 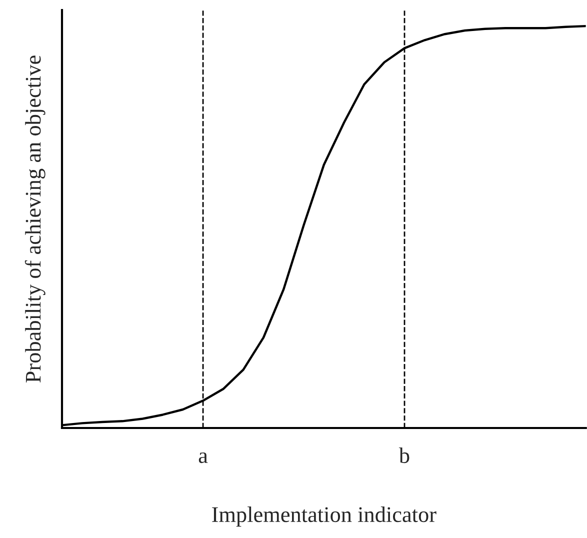 I want to click on x-tick-label: b, so click(x=404, y=455).